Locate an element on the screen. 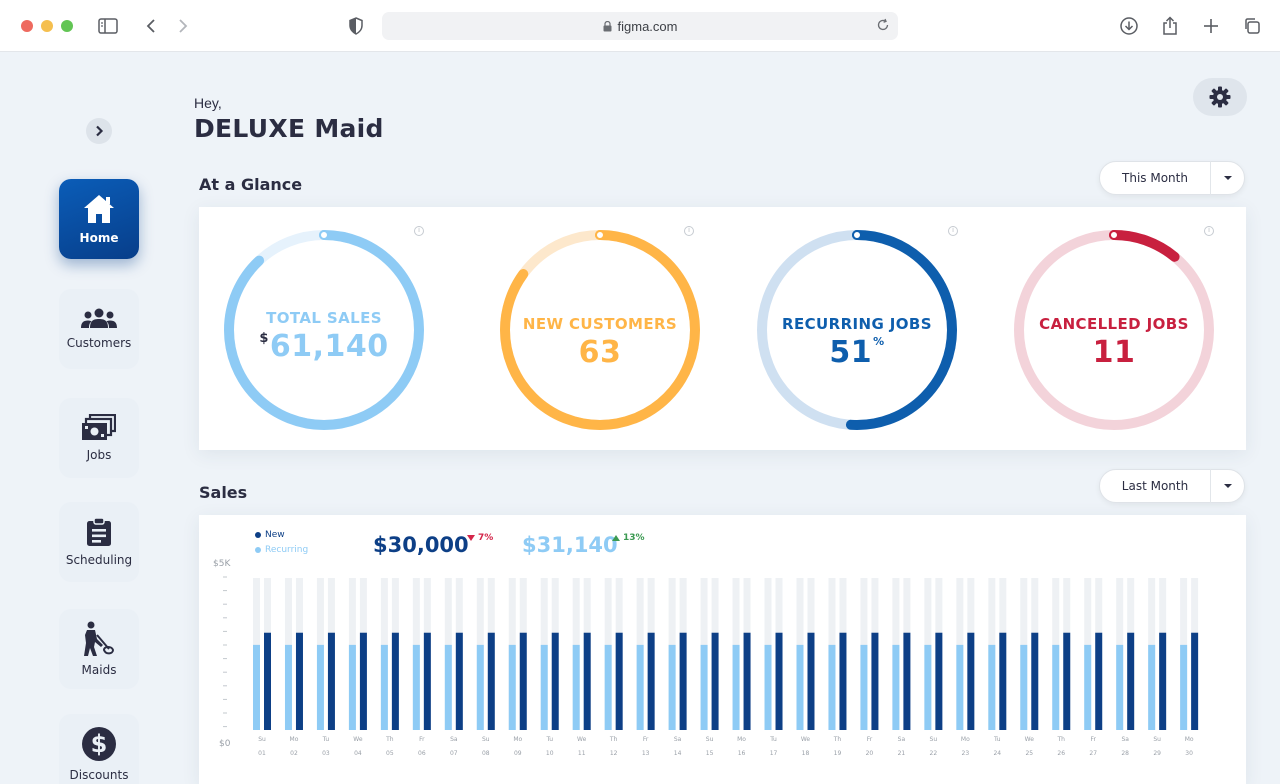 The height and width of the screenshot is (784, 1280). tab-overview-icon is located at coordinates (1252, 26).